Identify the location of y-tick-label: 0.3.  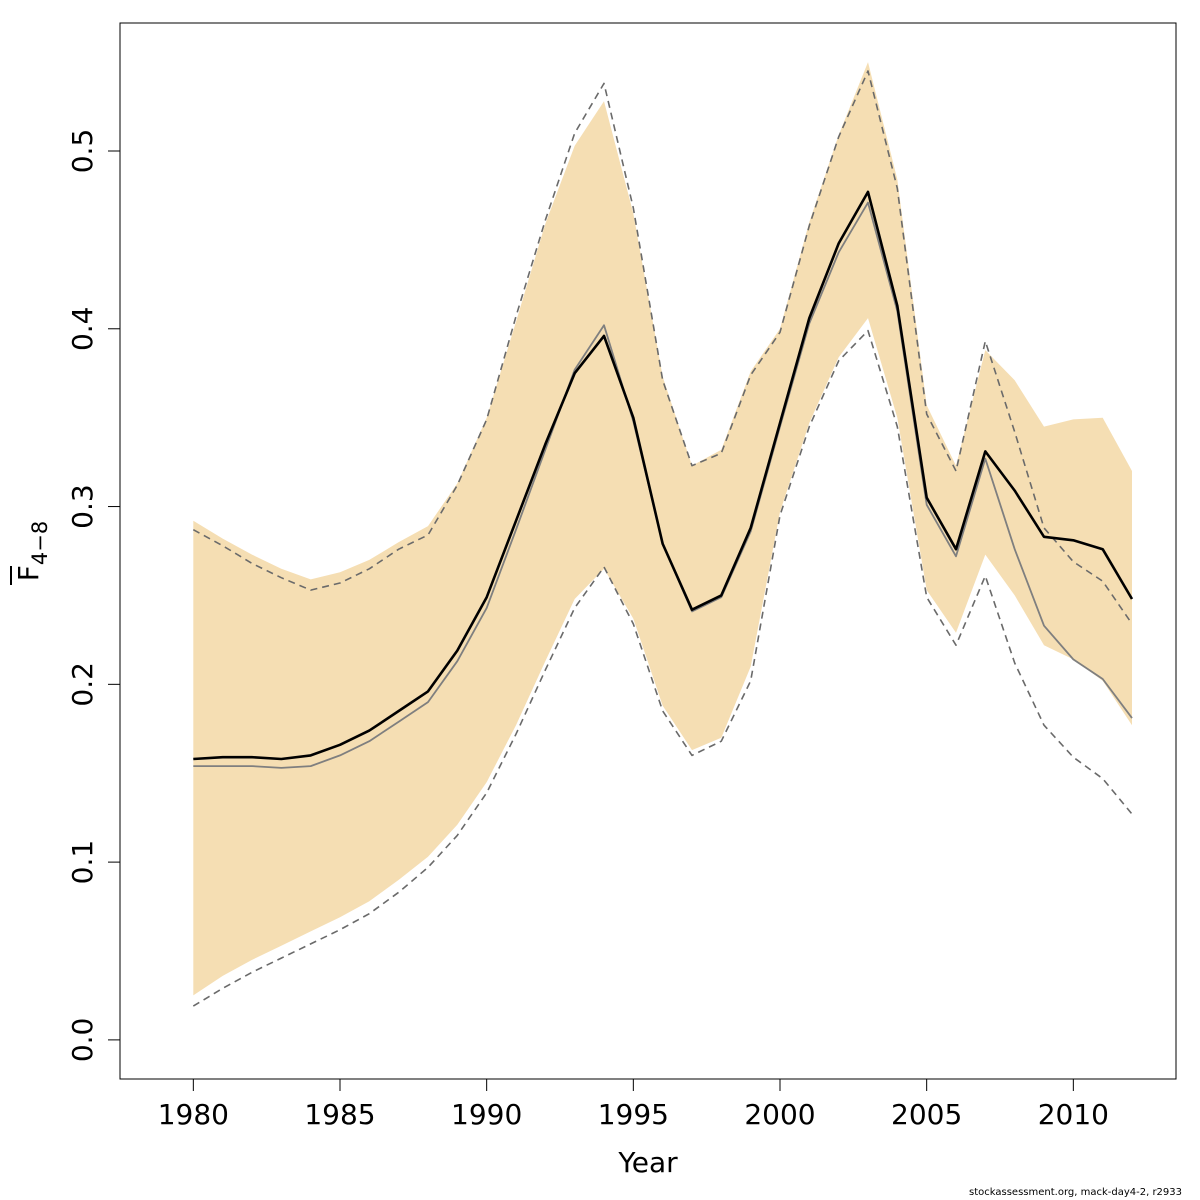
(82, 506).